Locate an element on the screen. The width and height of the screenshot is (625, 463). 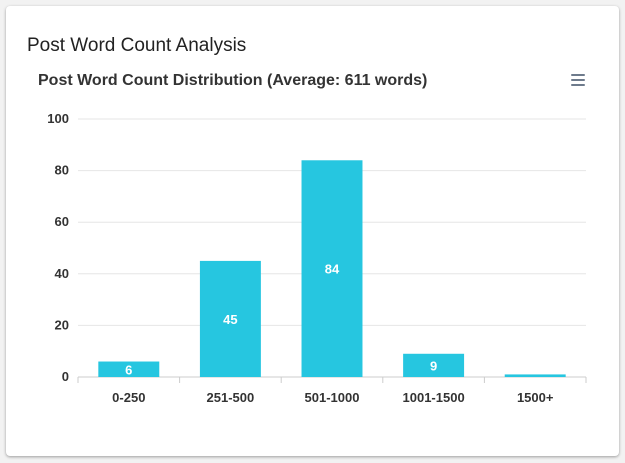
x-tick-label: 0-250 is located at coordinates (128, 397).